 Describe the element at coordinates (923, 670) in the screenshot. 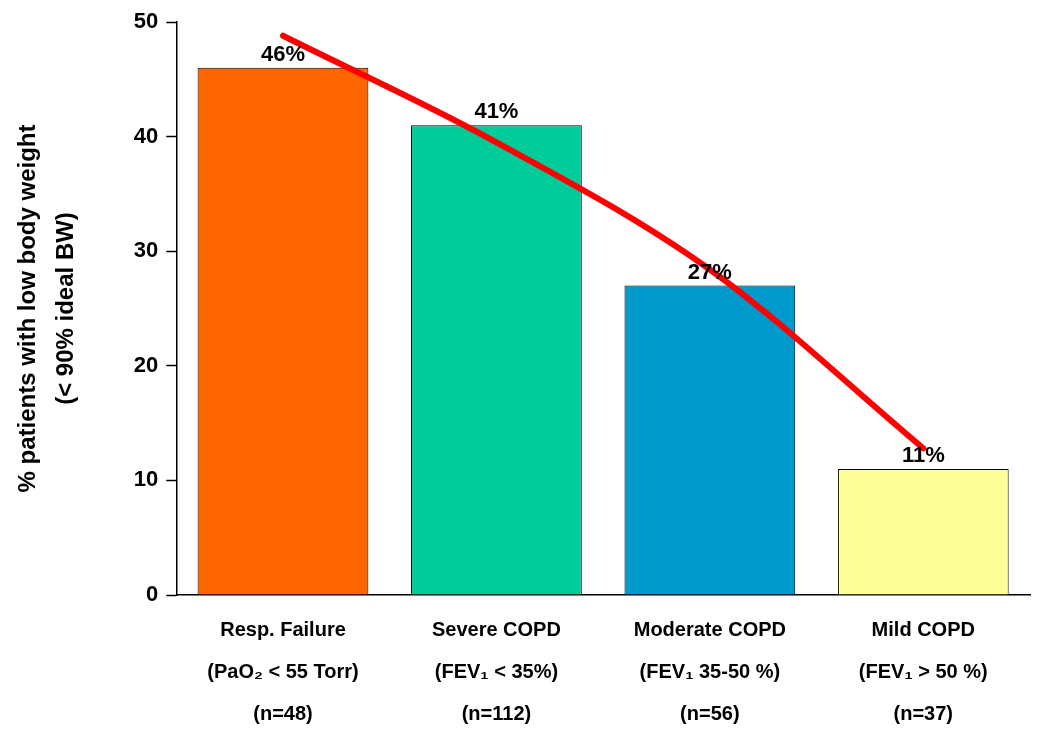

I see `x-tick-label: Mild COPD (FEV₁ > 50 %) (n=37)` at that location.